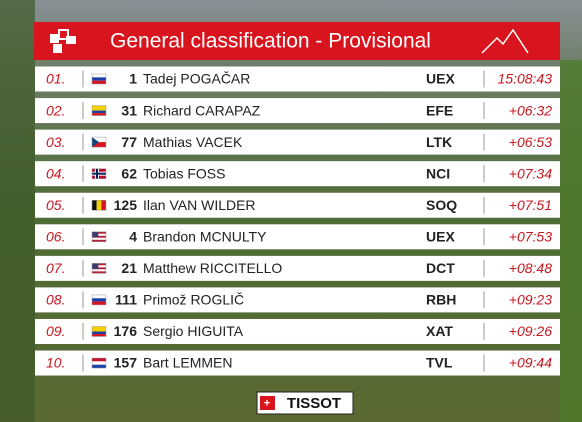 The image size is (582, 422). What do you see at coordinates (126, 363) in the screenshot?
I see `bib-number: 157` at bounding box center [126, 363].